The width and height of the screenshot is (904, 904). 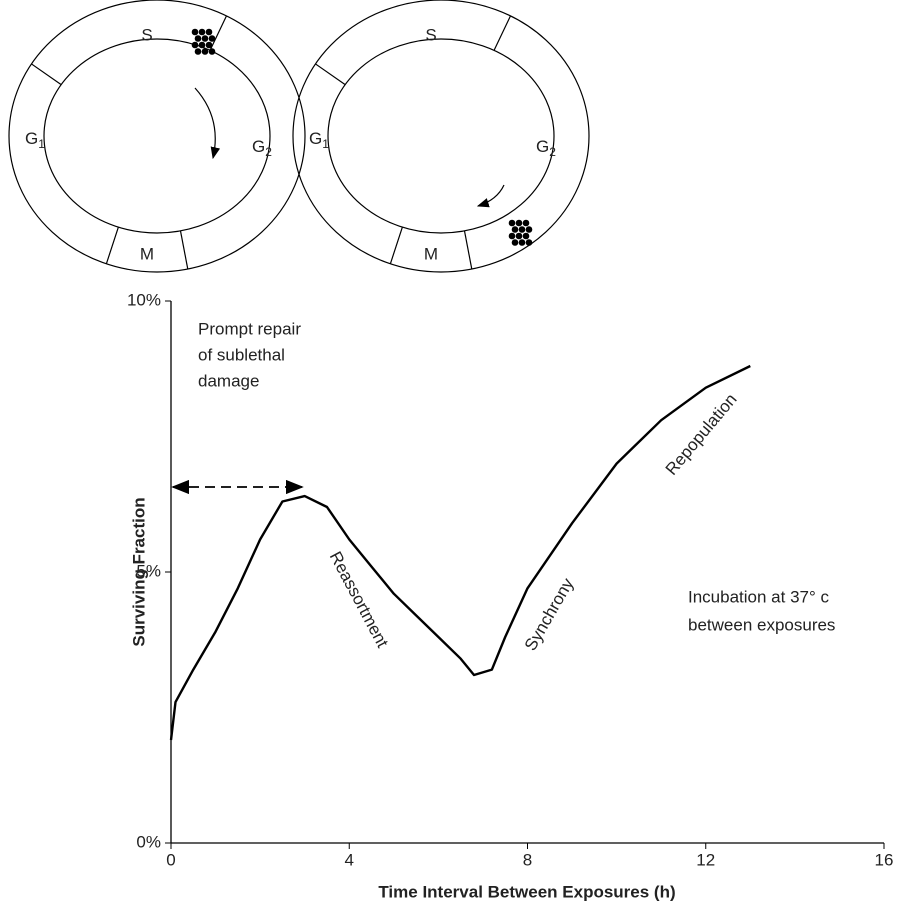 I want to click on y-axis-label: Surviving Fraction, so click(x=138, y=571).